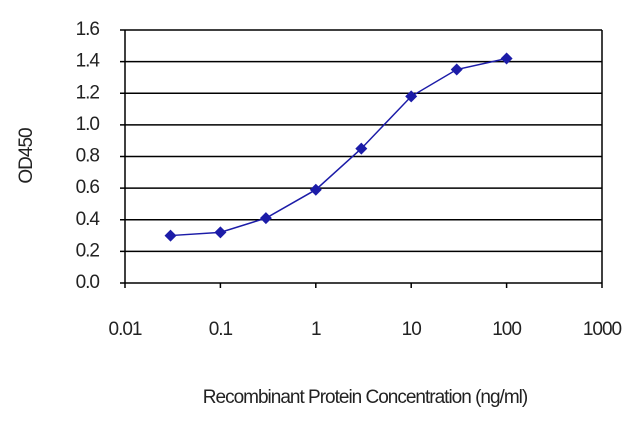 The height and width of the screenshot is (427, 640). What do you see at coordinates (88, 29) in the screenshot?
I see `y-tick-label: 1.6` at bounding box center [88, 29].